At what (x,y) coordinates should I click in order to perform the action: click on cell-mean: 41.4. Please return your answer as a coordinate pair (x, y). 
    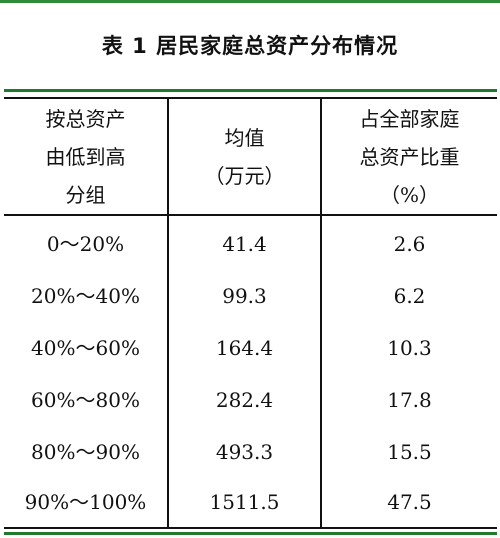
    Looking at the image, I should click on (244, 244).